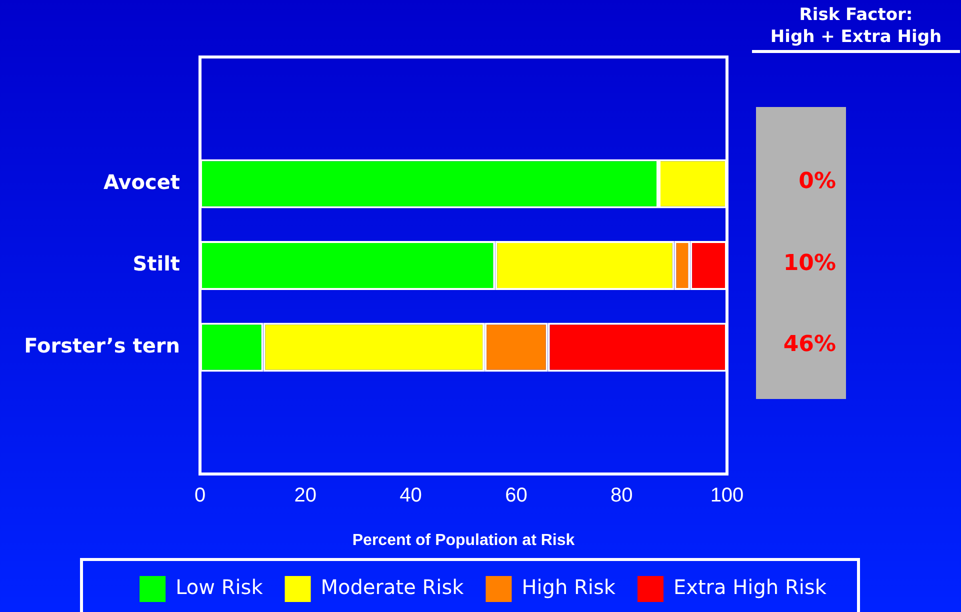  What do you see at coordinates (392, 587) in the screenshot?
I see `legend-label: Moderate Risk` at bounding box center [392, 587].